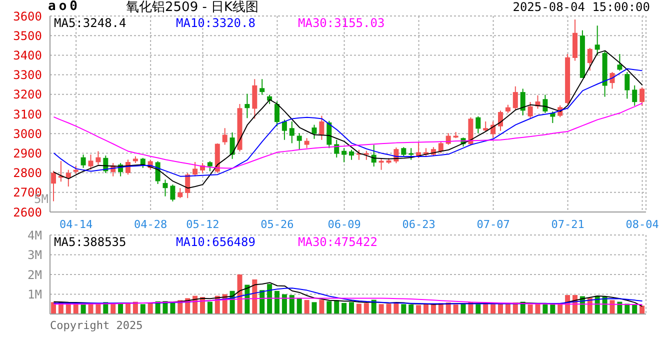  I want to click on text: MA5:388535, so click(91, 242).